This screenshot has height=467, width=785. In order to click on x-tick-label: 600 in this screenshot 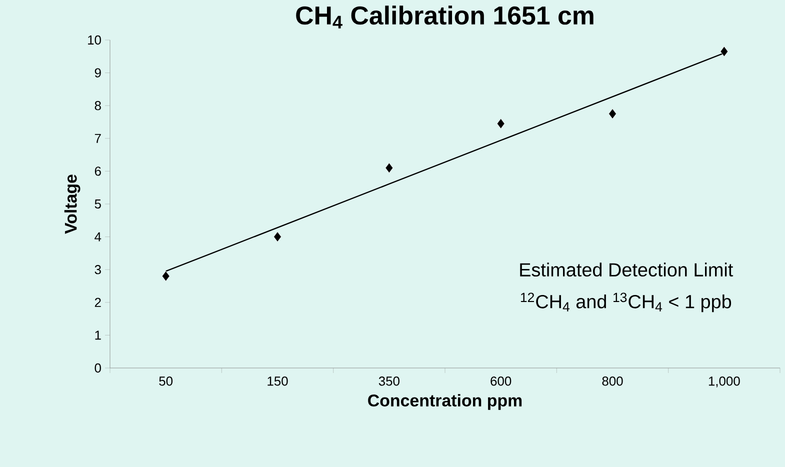, I will do `click(501, 381)`.